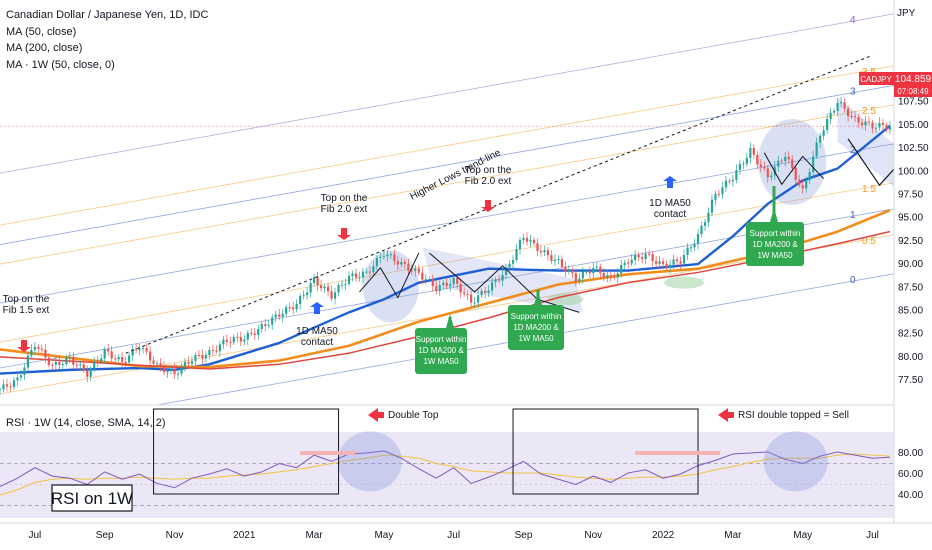  I want to click on support-callout-text: Support within, so click(536, 316).